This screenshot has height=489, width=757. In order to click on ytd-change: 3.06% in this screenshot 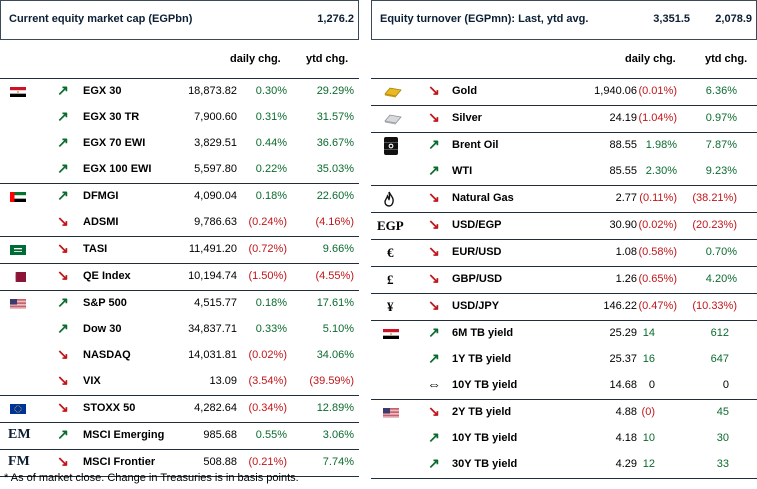, I will do `click(338, 435)`.